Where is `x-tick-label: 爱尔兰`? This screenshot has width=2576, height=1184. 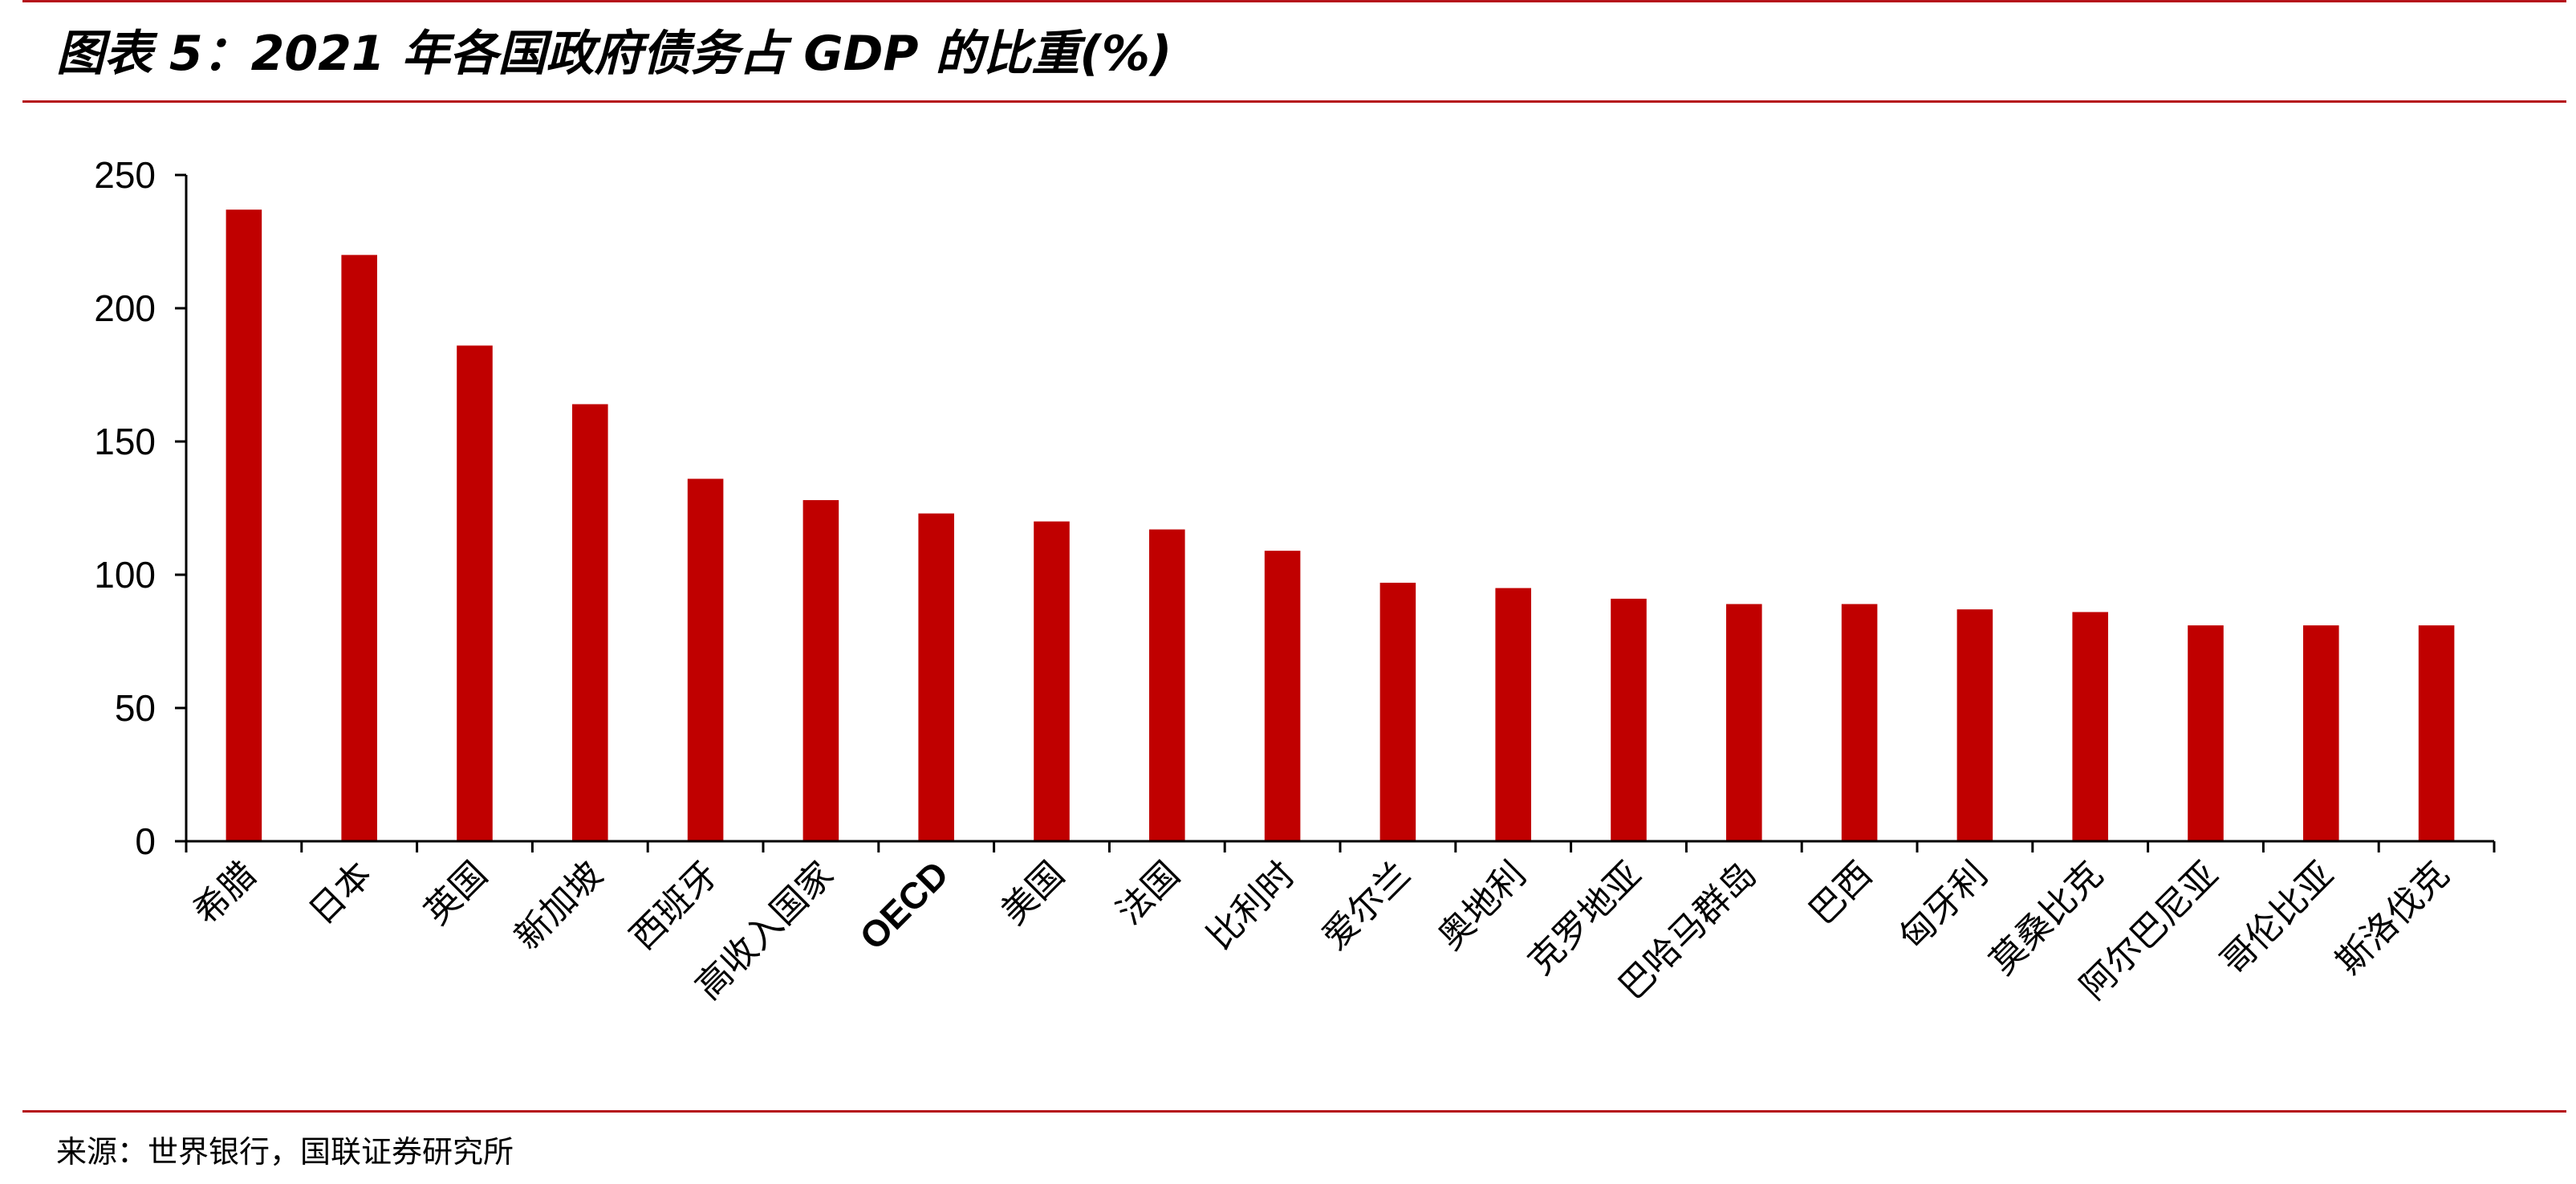
x-tick-label: 爱尔兰 is located at coordinates (1366, 906).